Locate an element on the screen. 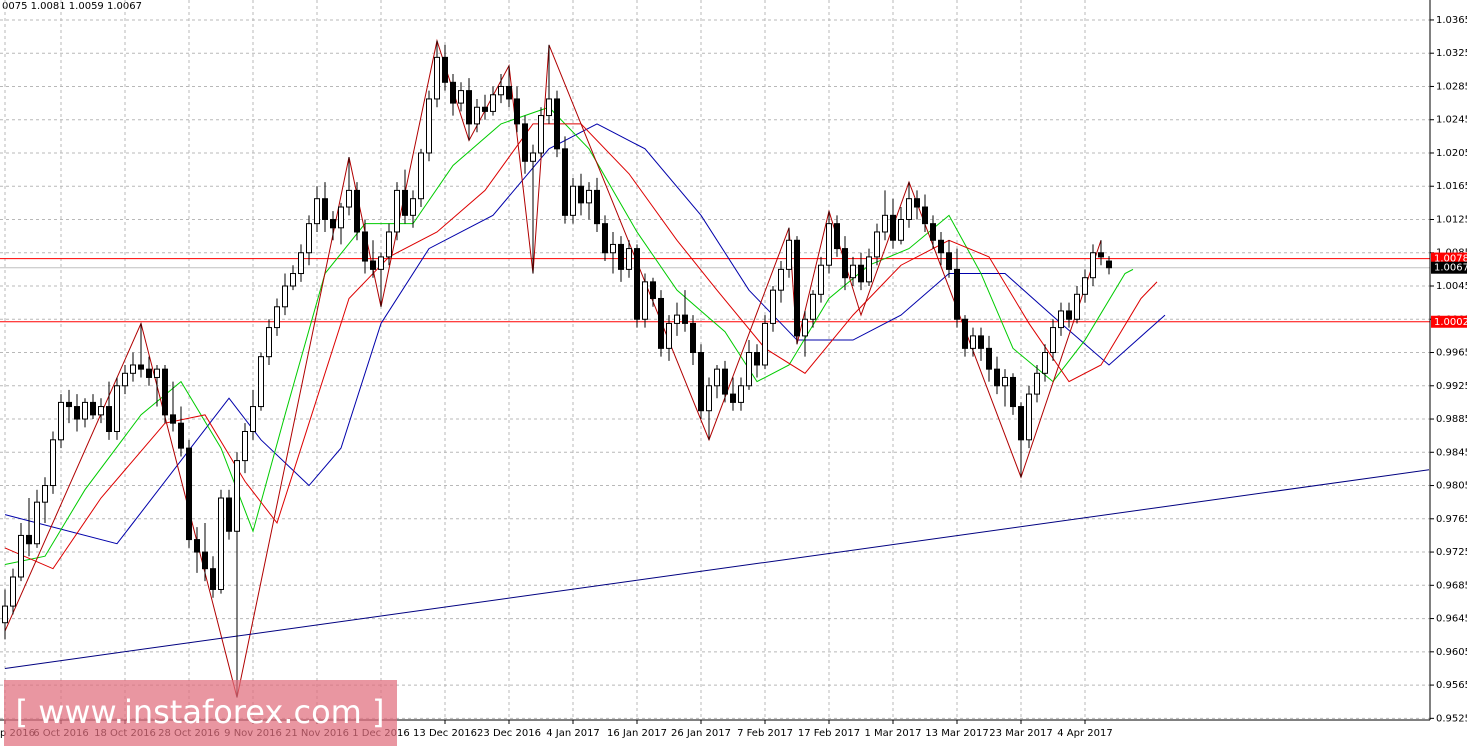 The width and height of the screenshot is (1467, 749). y-tick-label: 0.9605 is located at coordinates (1451, 652).